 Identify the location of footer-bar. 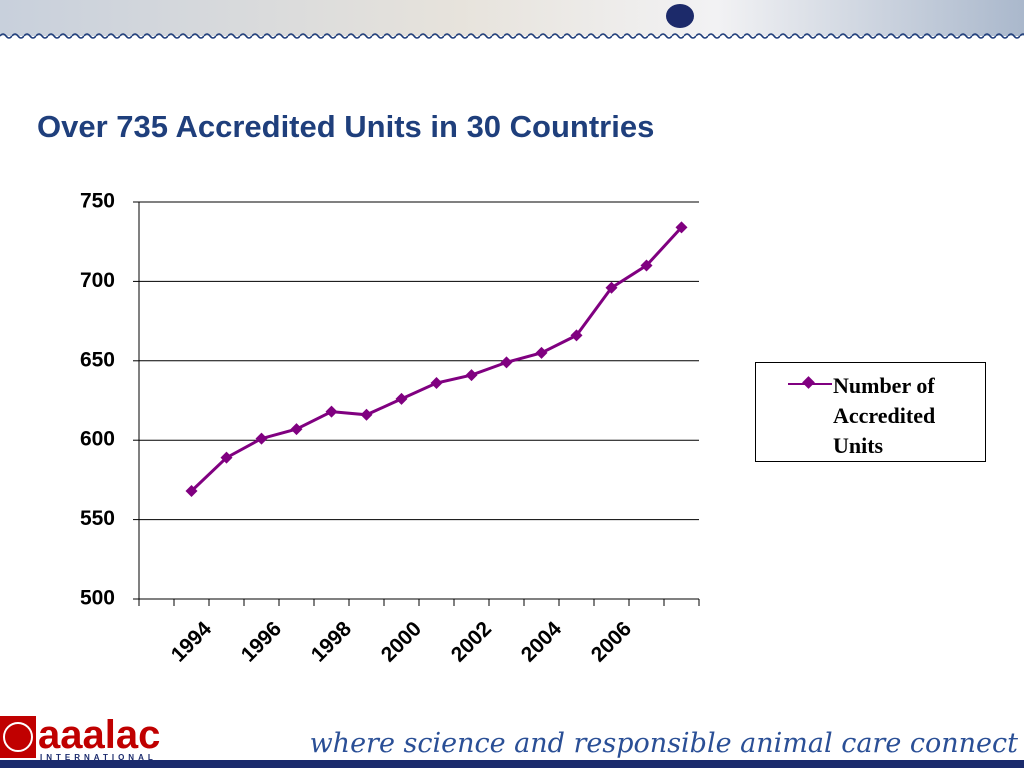
(512, 764).